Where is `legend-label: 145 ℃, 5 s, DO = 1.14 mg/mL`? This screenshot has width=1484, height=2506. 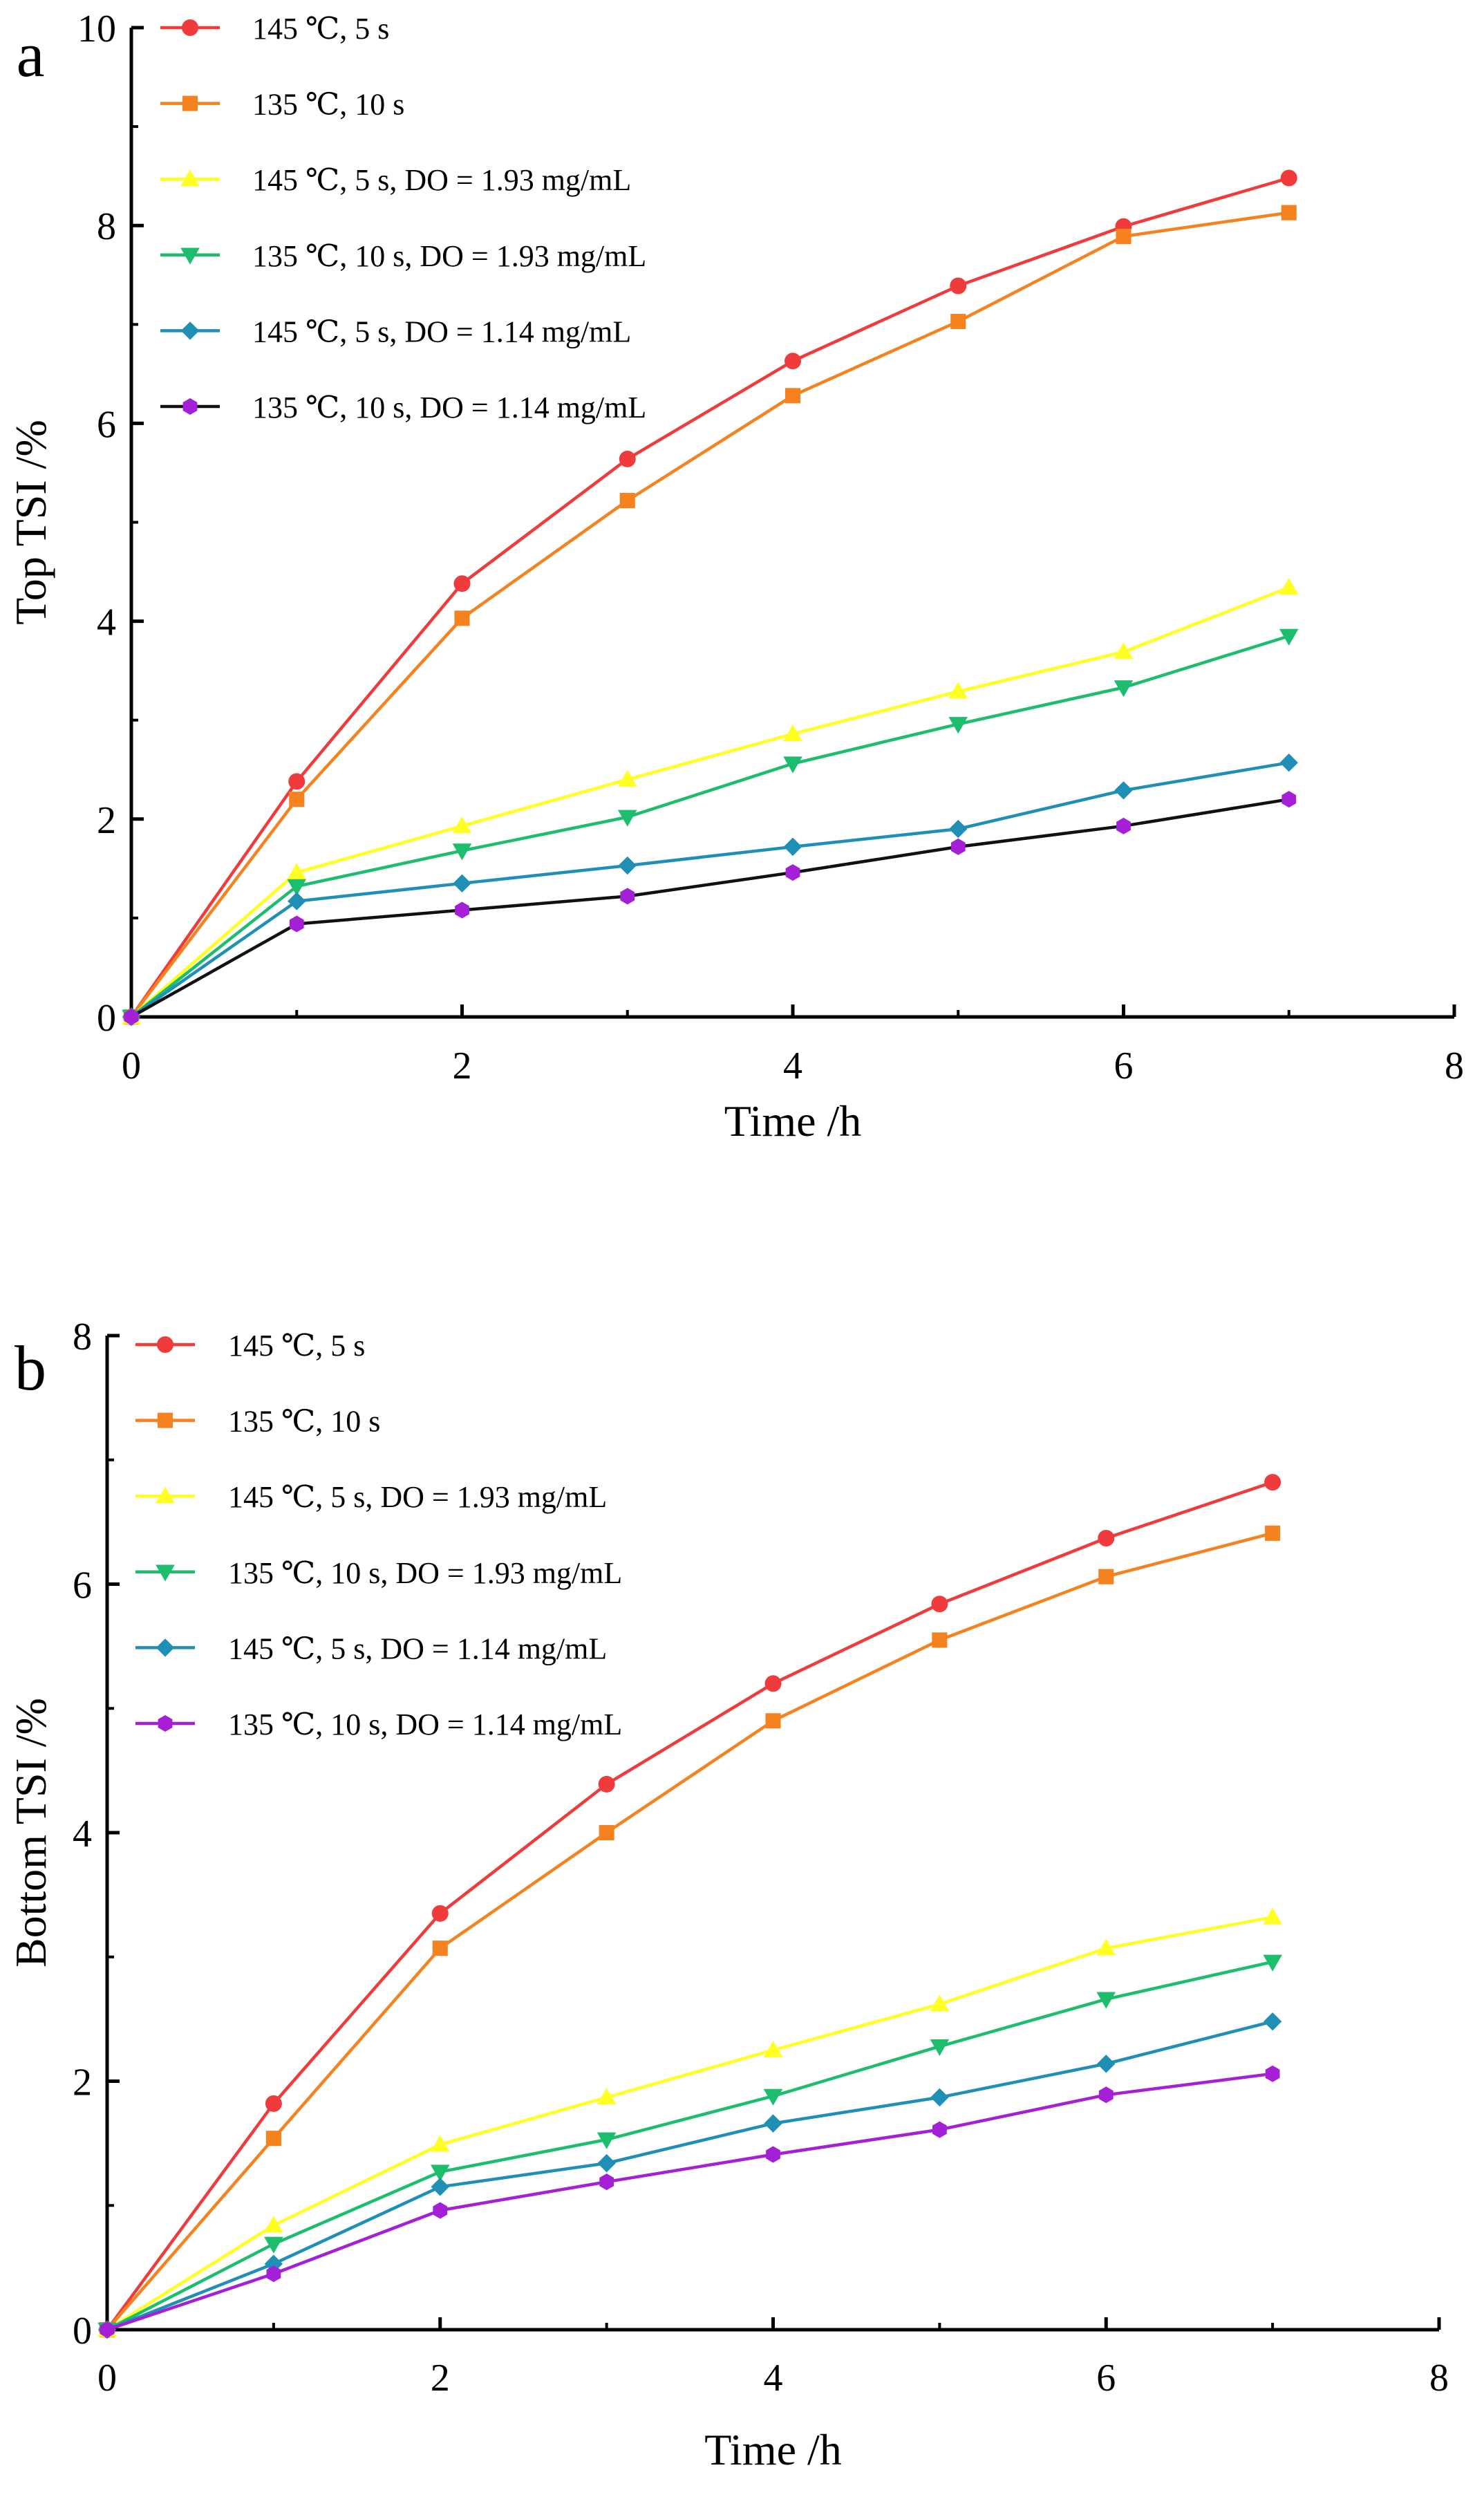 legend-label: 145 ℃, 5 s, DO = 1.14 mg/mL is located at coordinates (417, 1648).